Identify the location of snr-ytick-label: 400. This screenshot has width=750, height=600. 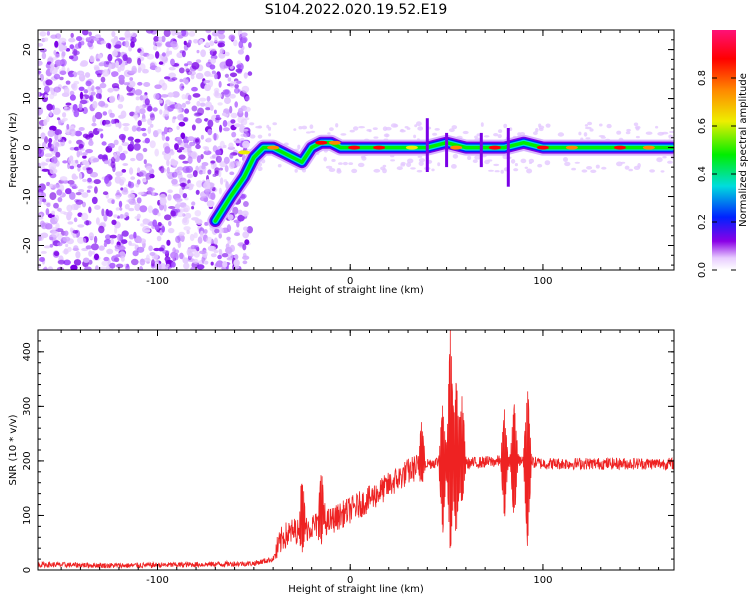
(27, 351).